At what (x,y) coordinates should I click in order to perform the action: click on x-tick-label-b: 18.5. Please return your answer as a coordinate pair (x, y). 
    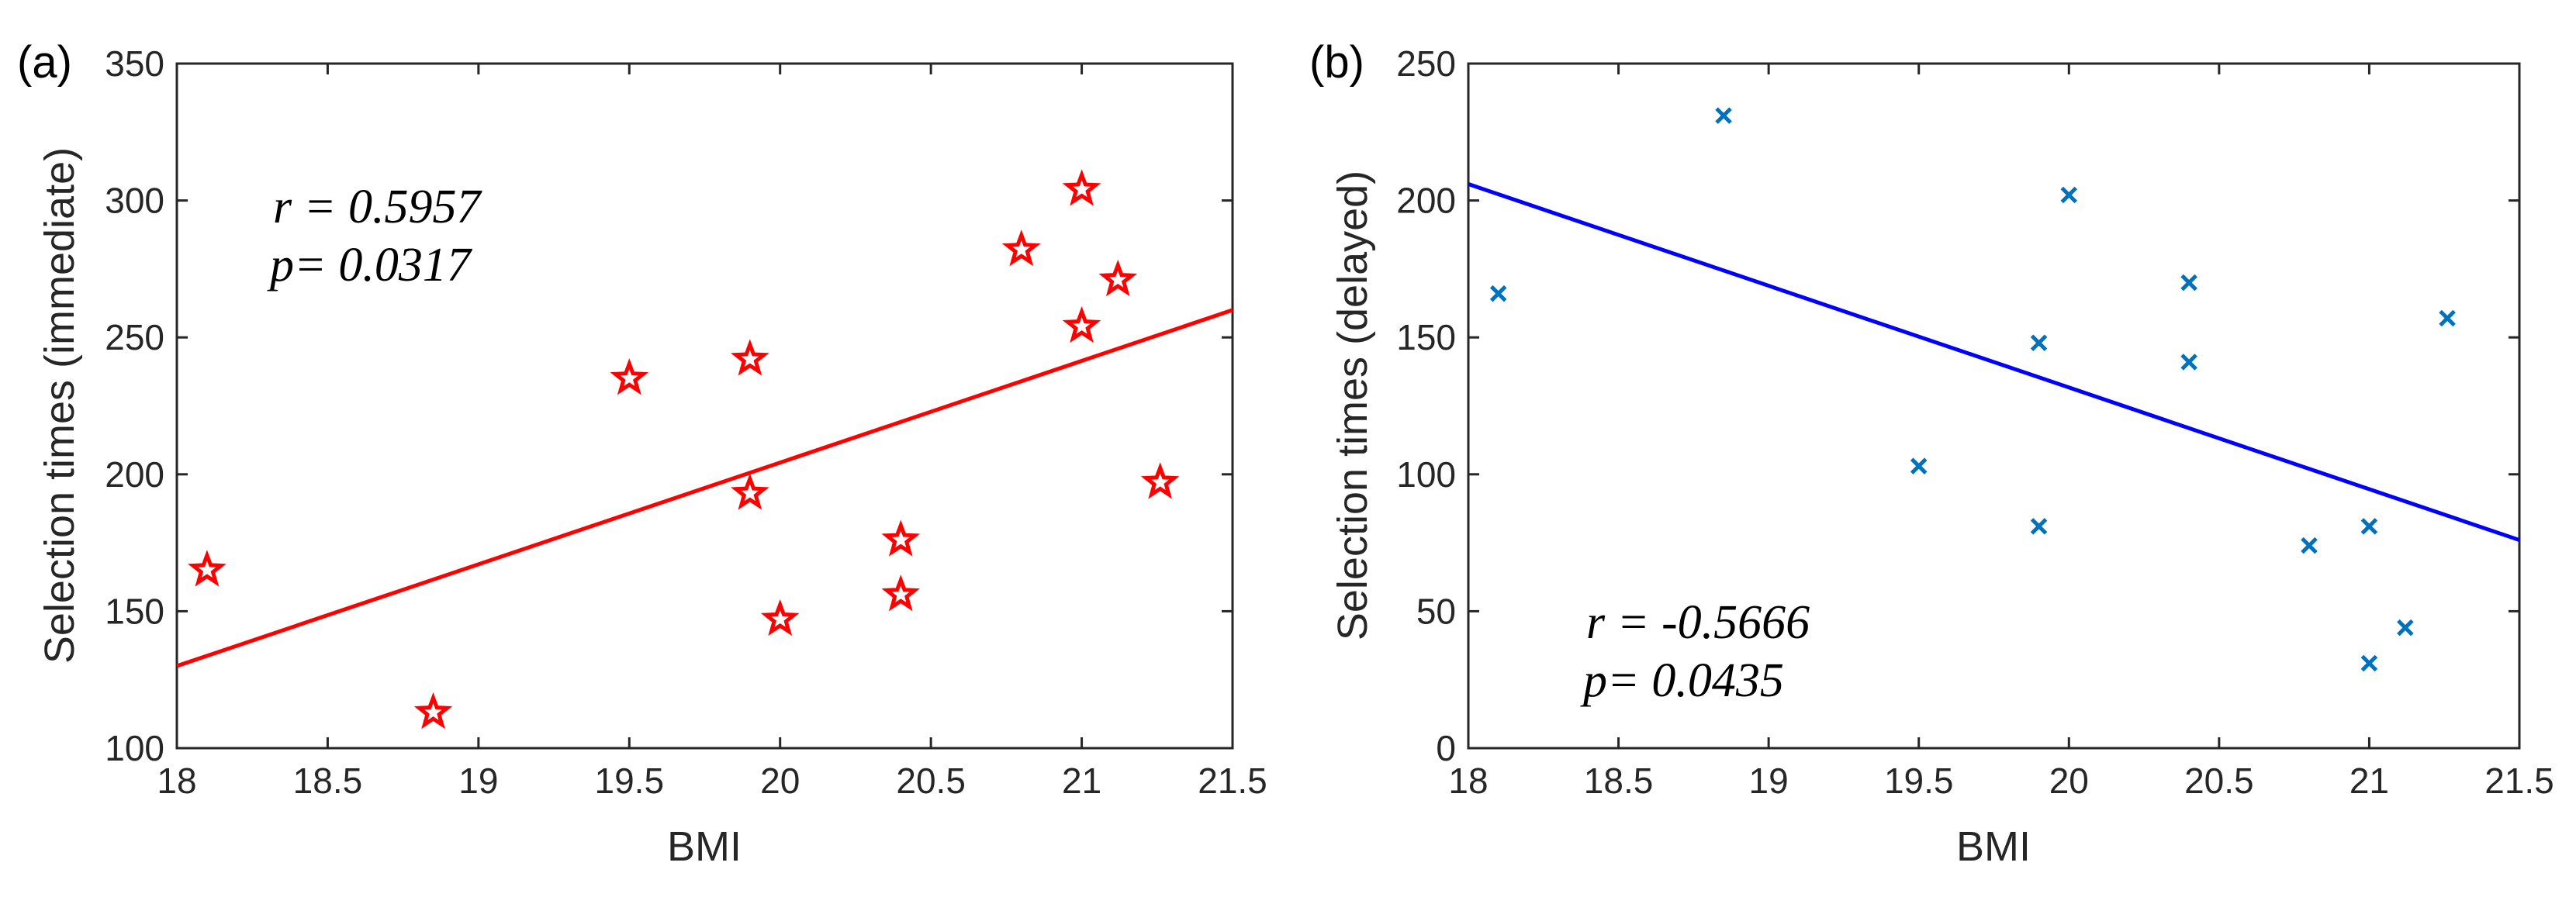
    Looking at the image, I should click on (1619, 781).